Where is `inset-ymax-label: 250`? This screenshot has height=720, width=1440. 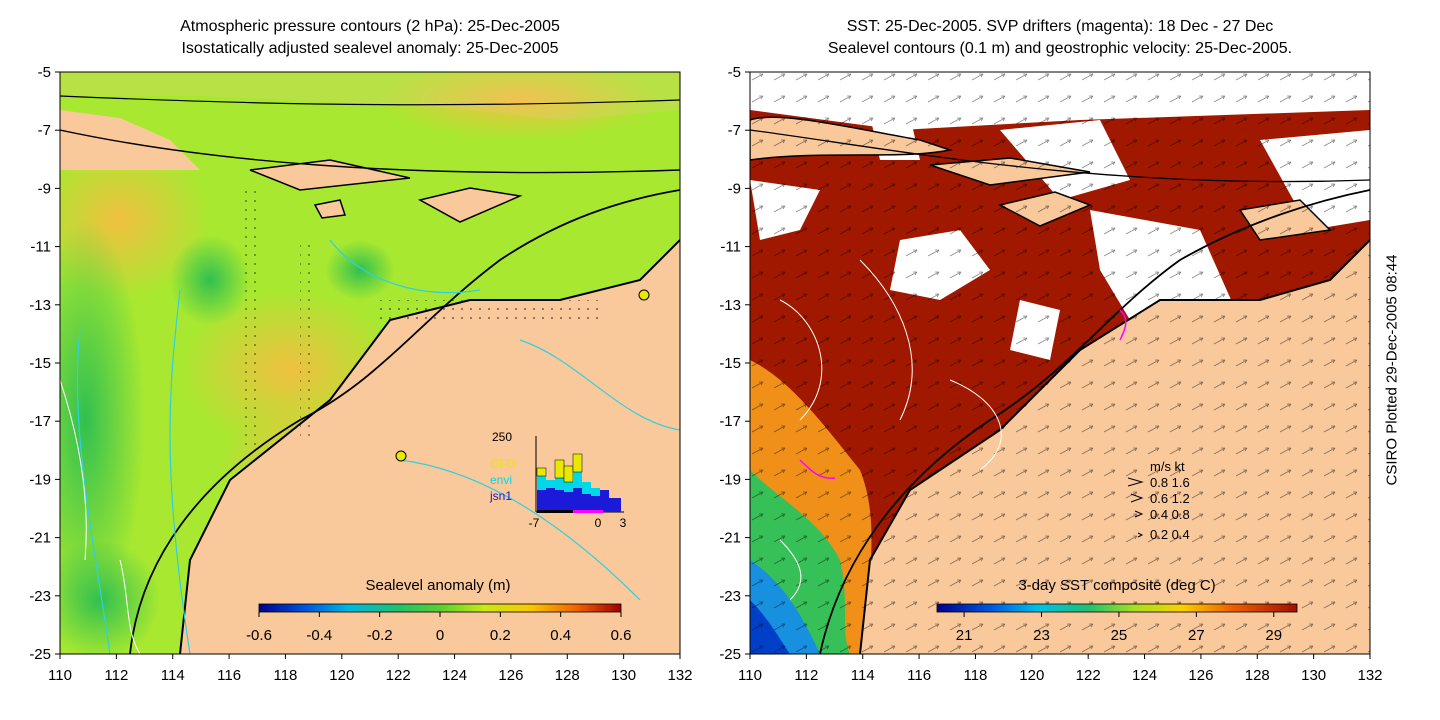
inset-ymax-label: 250 is located at coordinates (502, 437).